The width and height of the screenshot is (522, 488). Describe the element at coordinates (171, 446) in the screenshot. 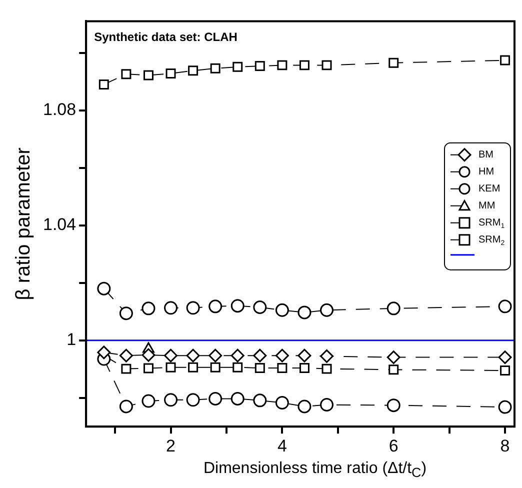

I see `x-tick-label: 2` at that location.